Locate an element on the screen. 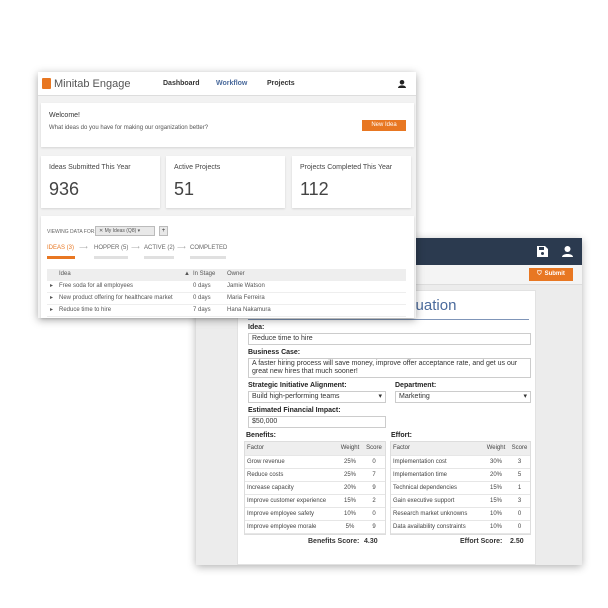 The width and height of the screenshot is (608, 608). factor-cell: Data availability constraints is located at coordinates (437, 527).